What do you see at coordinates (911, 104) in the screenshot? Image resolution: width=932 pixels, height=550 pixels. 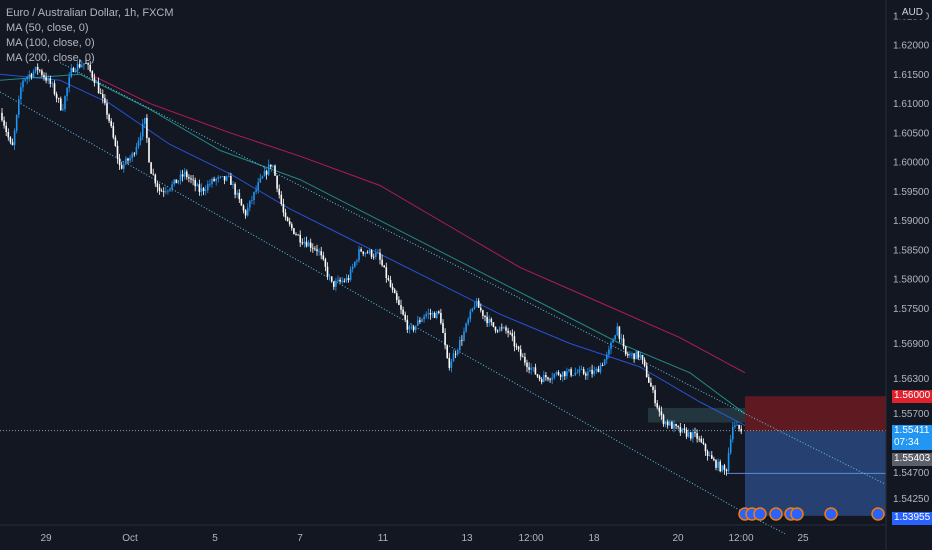 I see `y-tick-label: 1.61000` at bounding box center [911, 104].